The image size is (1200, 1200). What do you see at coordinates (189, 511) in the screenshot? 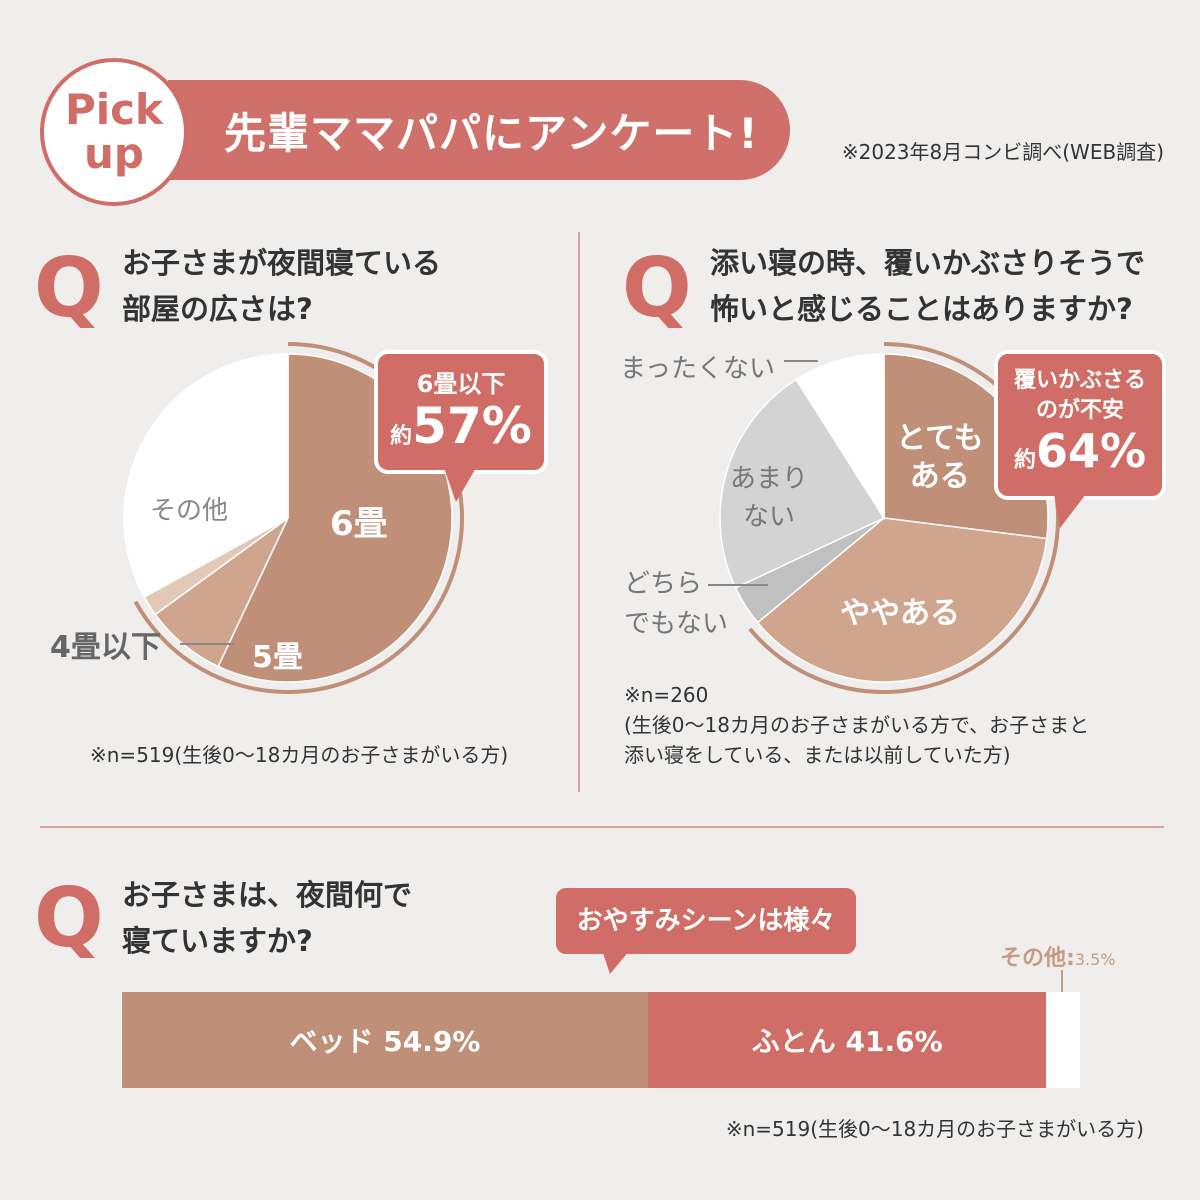
I see `q1-label-other: その他` at bounding box center [189, 511].